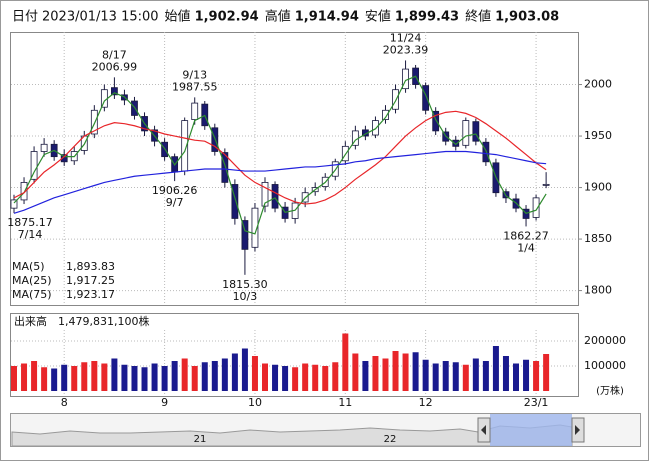 Image resolution: width=653 pixels, height=470 pixels. What do you see at coordinates (30, 321) in the screenshot?
I see `volume-title: 出来高` at bounding box center [30, 321].